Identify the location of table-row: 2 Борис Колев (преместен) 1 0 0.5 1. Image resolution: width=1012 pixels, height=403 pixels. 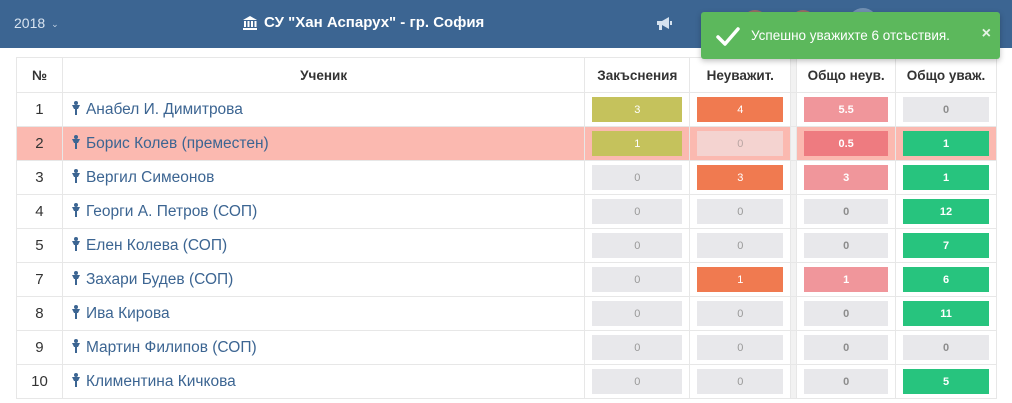
(506, 143).